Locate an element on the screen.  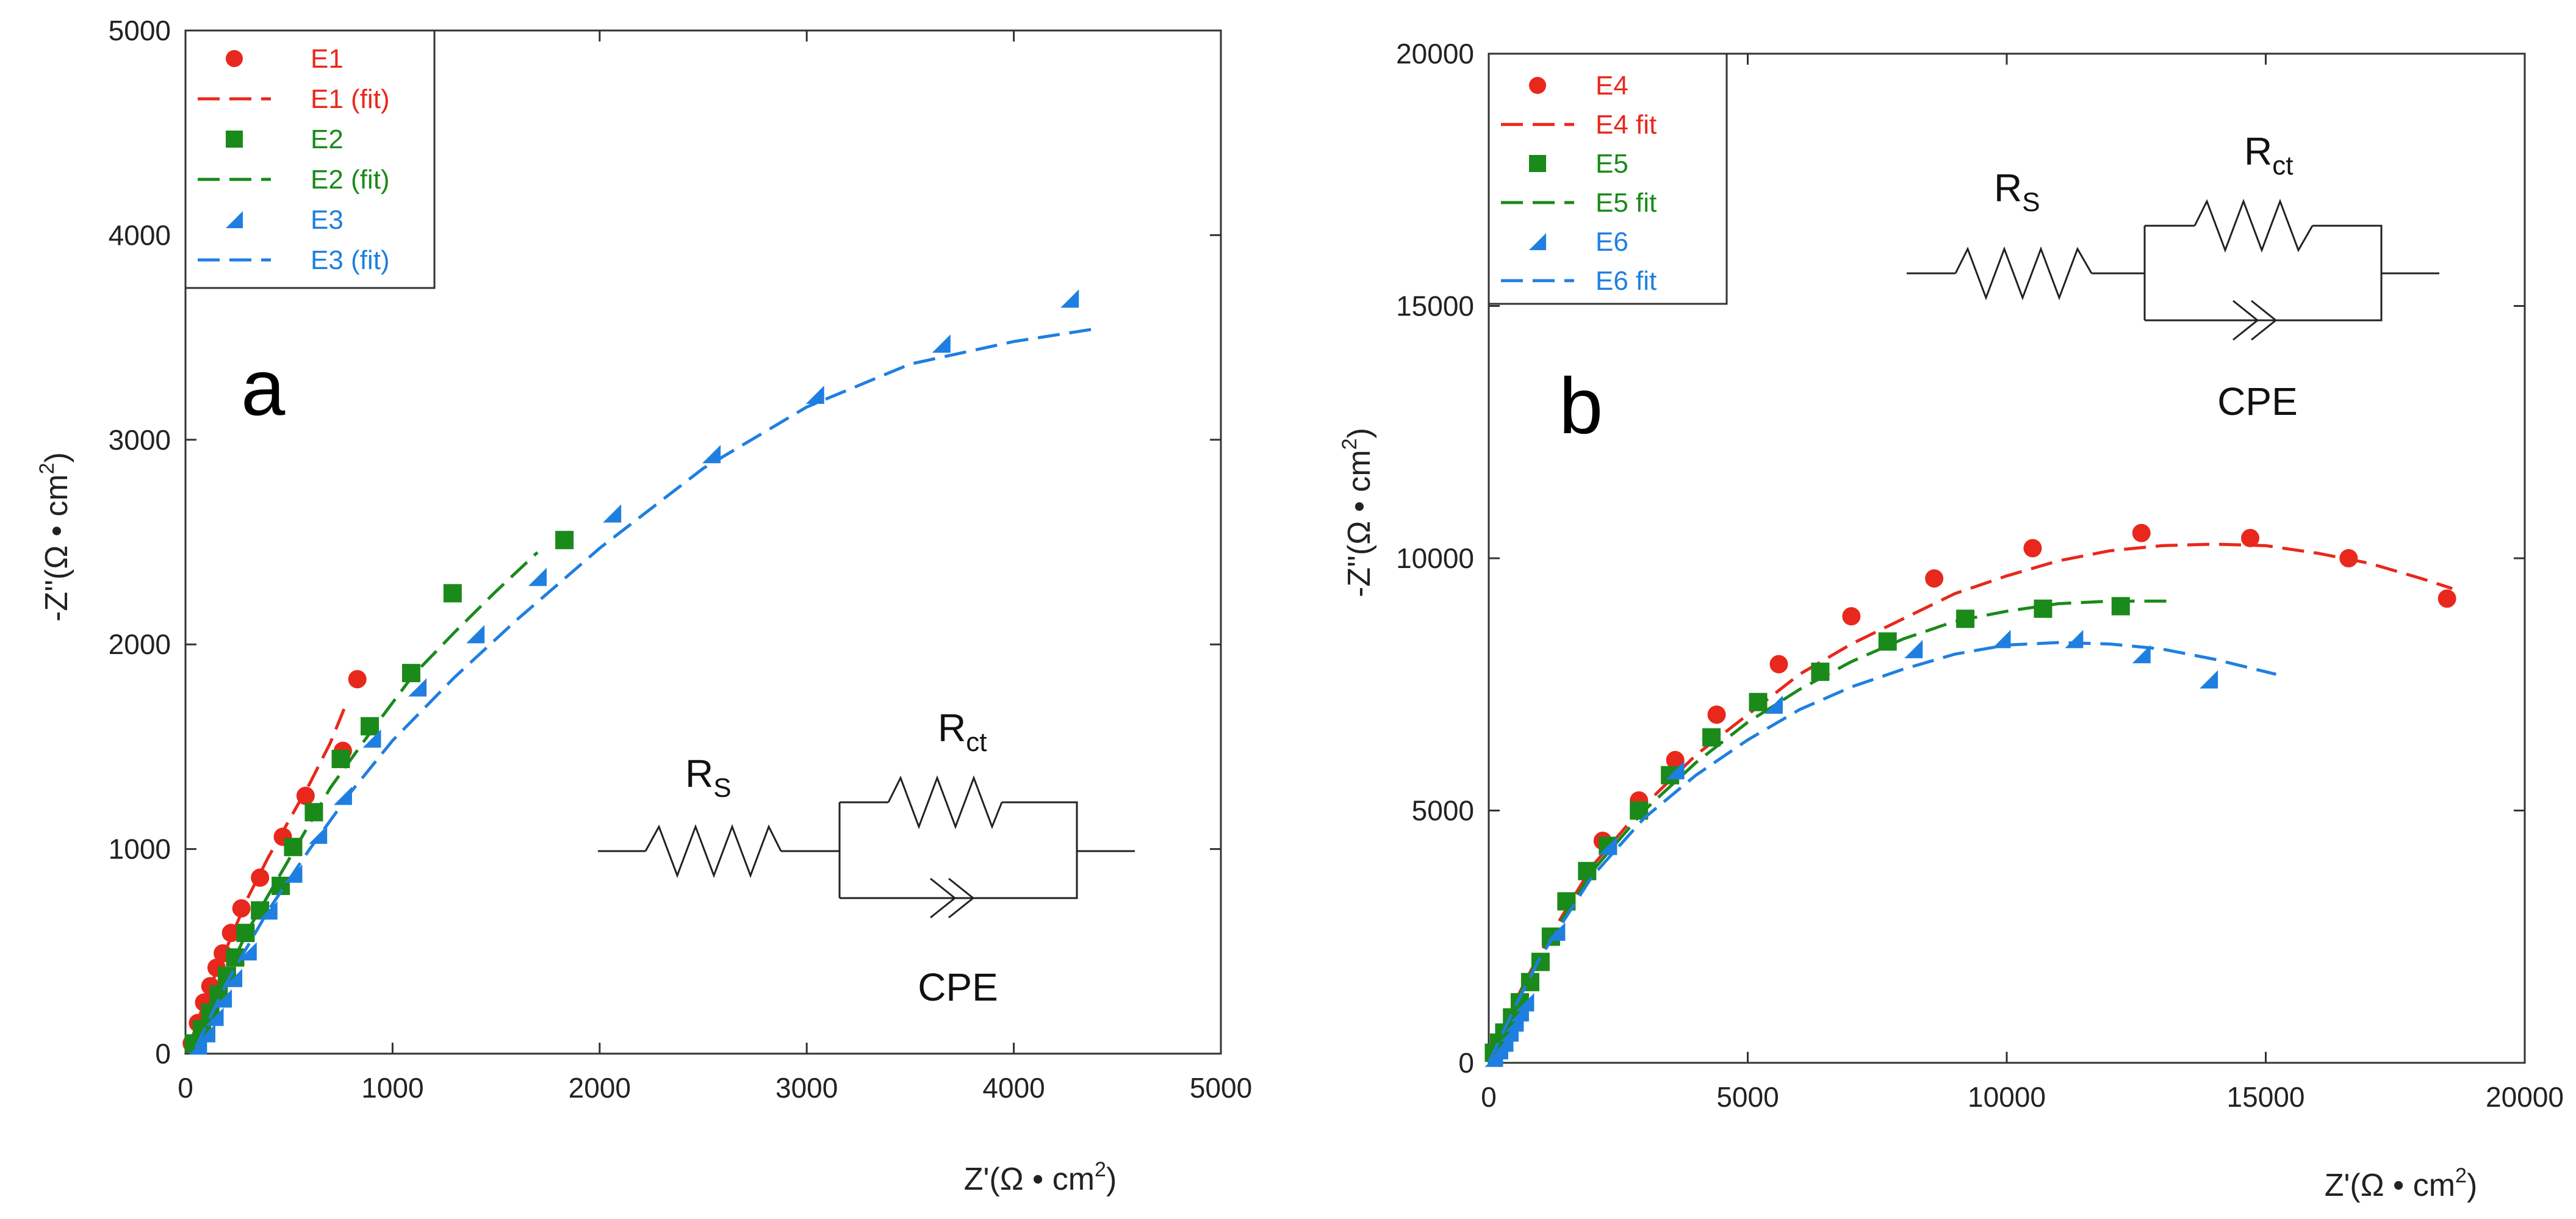
legend-label: E1 (fit) is located at coordinates (350, 99).